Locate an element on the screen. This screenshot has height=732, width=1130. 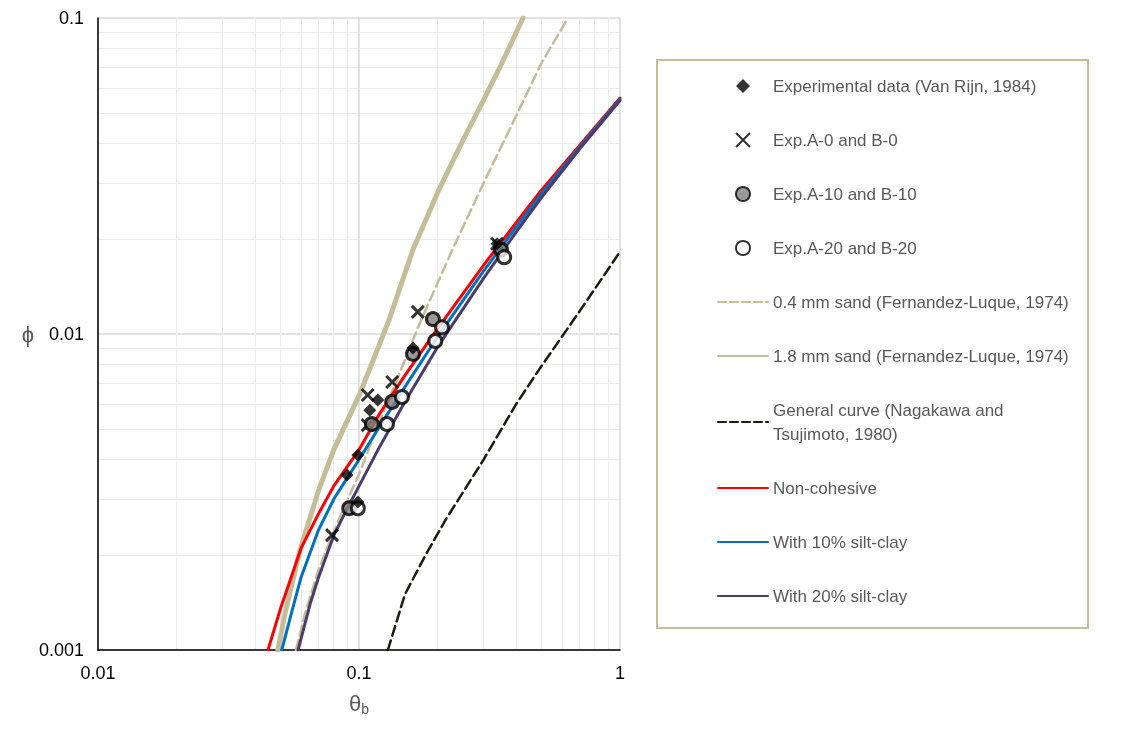
x-tick-label: 0.01 is located at coordinates (98, 673).